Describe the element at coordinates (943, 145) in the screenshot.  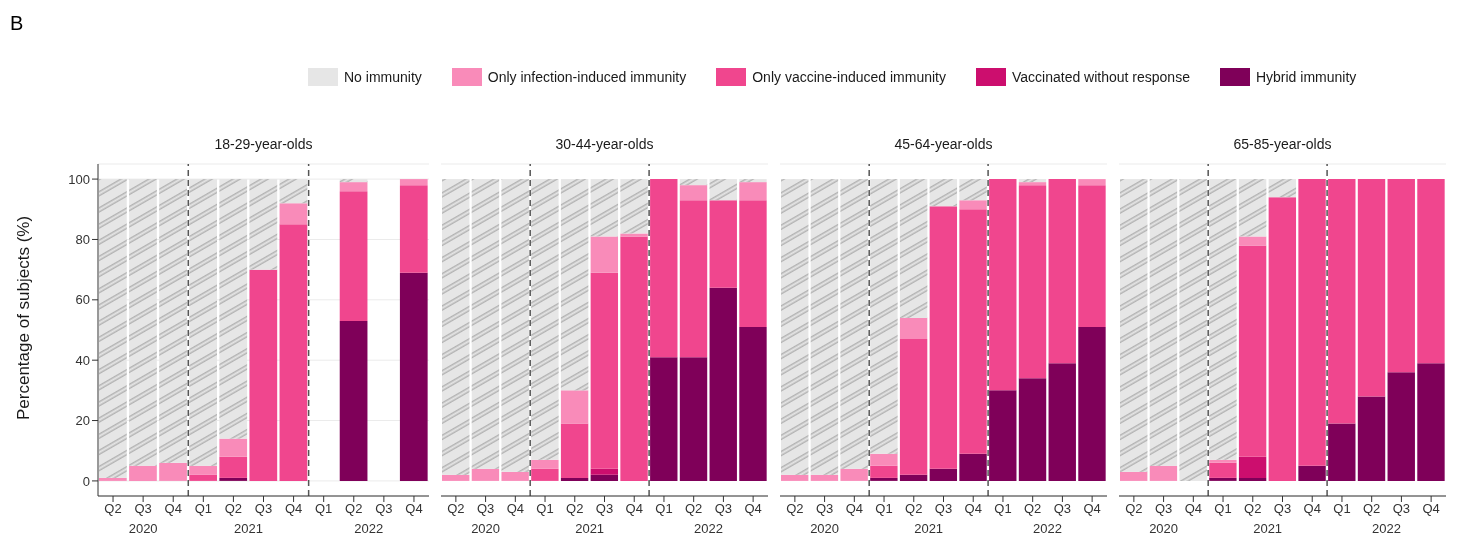
I see `chart-title: 45-64-year-olds` at that location.